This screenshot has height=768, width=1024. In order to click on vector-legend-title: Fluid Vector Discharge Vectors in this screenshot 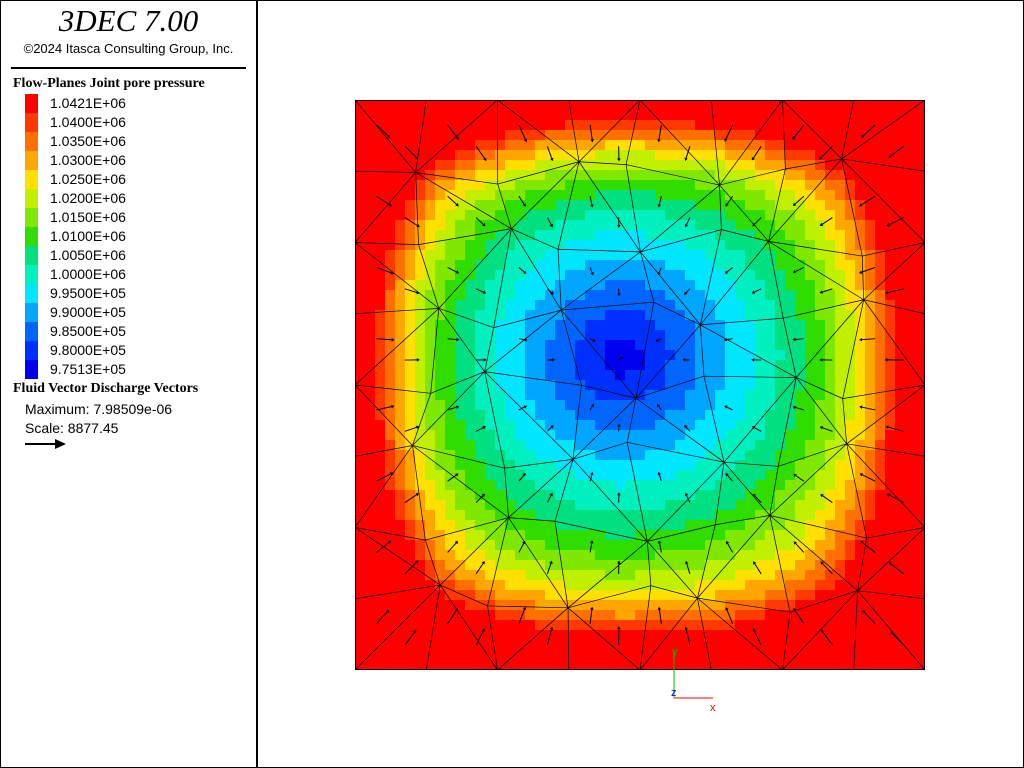, I will do `click(106, 388)`.